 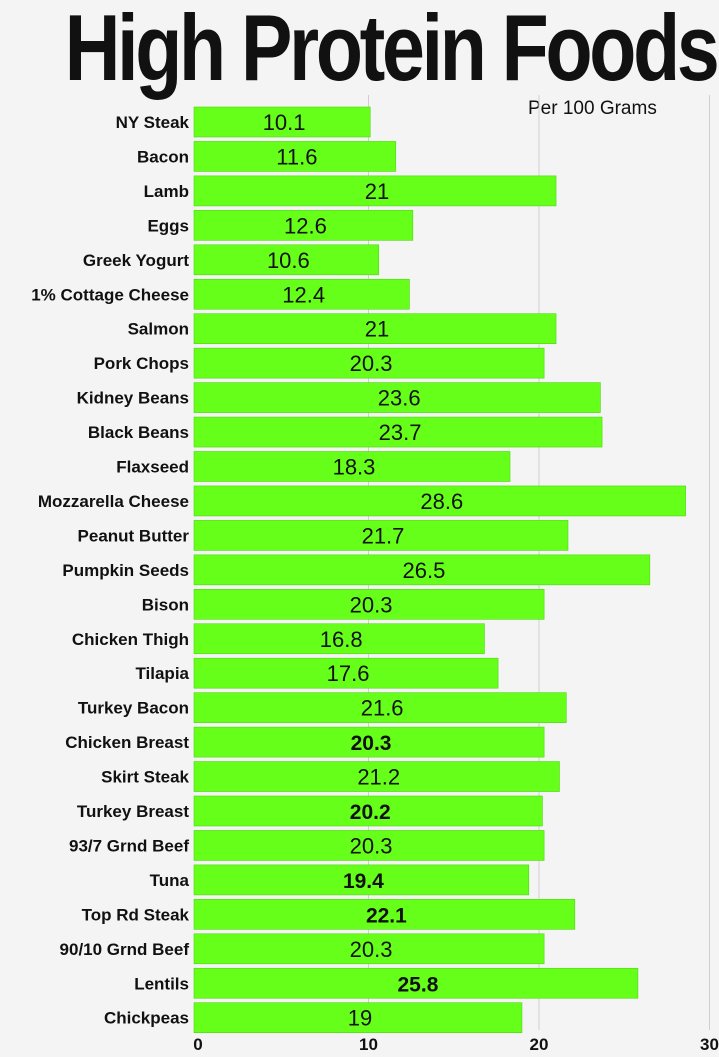 I want to click on data-label: 22.1, so click(x=386, y=915).